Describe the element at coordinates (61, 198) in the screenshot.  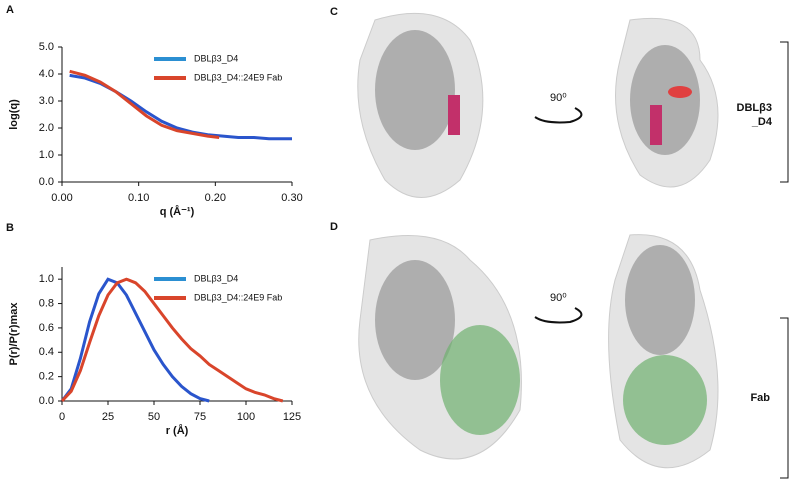
I see `x-tick-label: 0.00` at that location.